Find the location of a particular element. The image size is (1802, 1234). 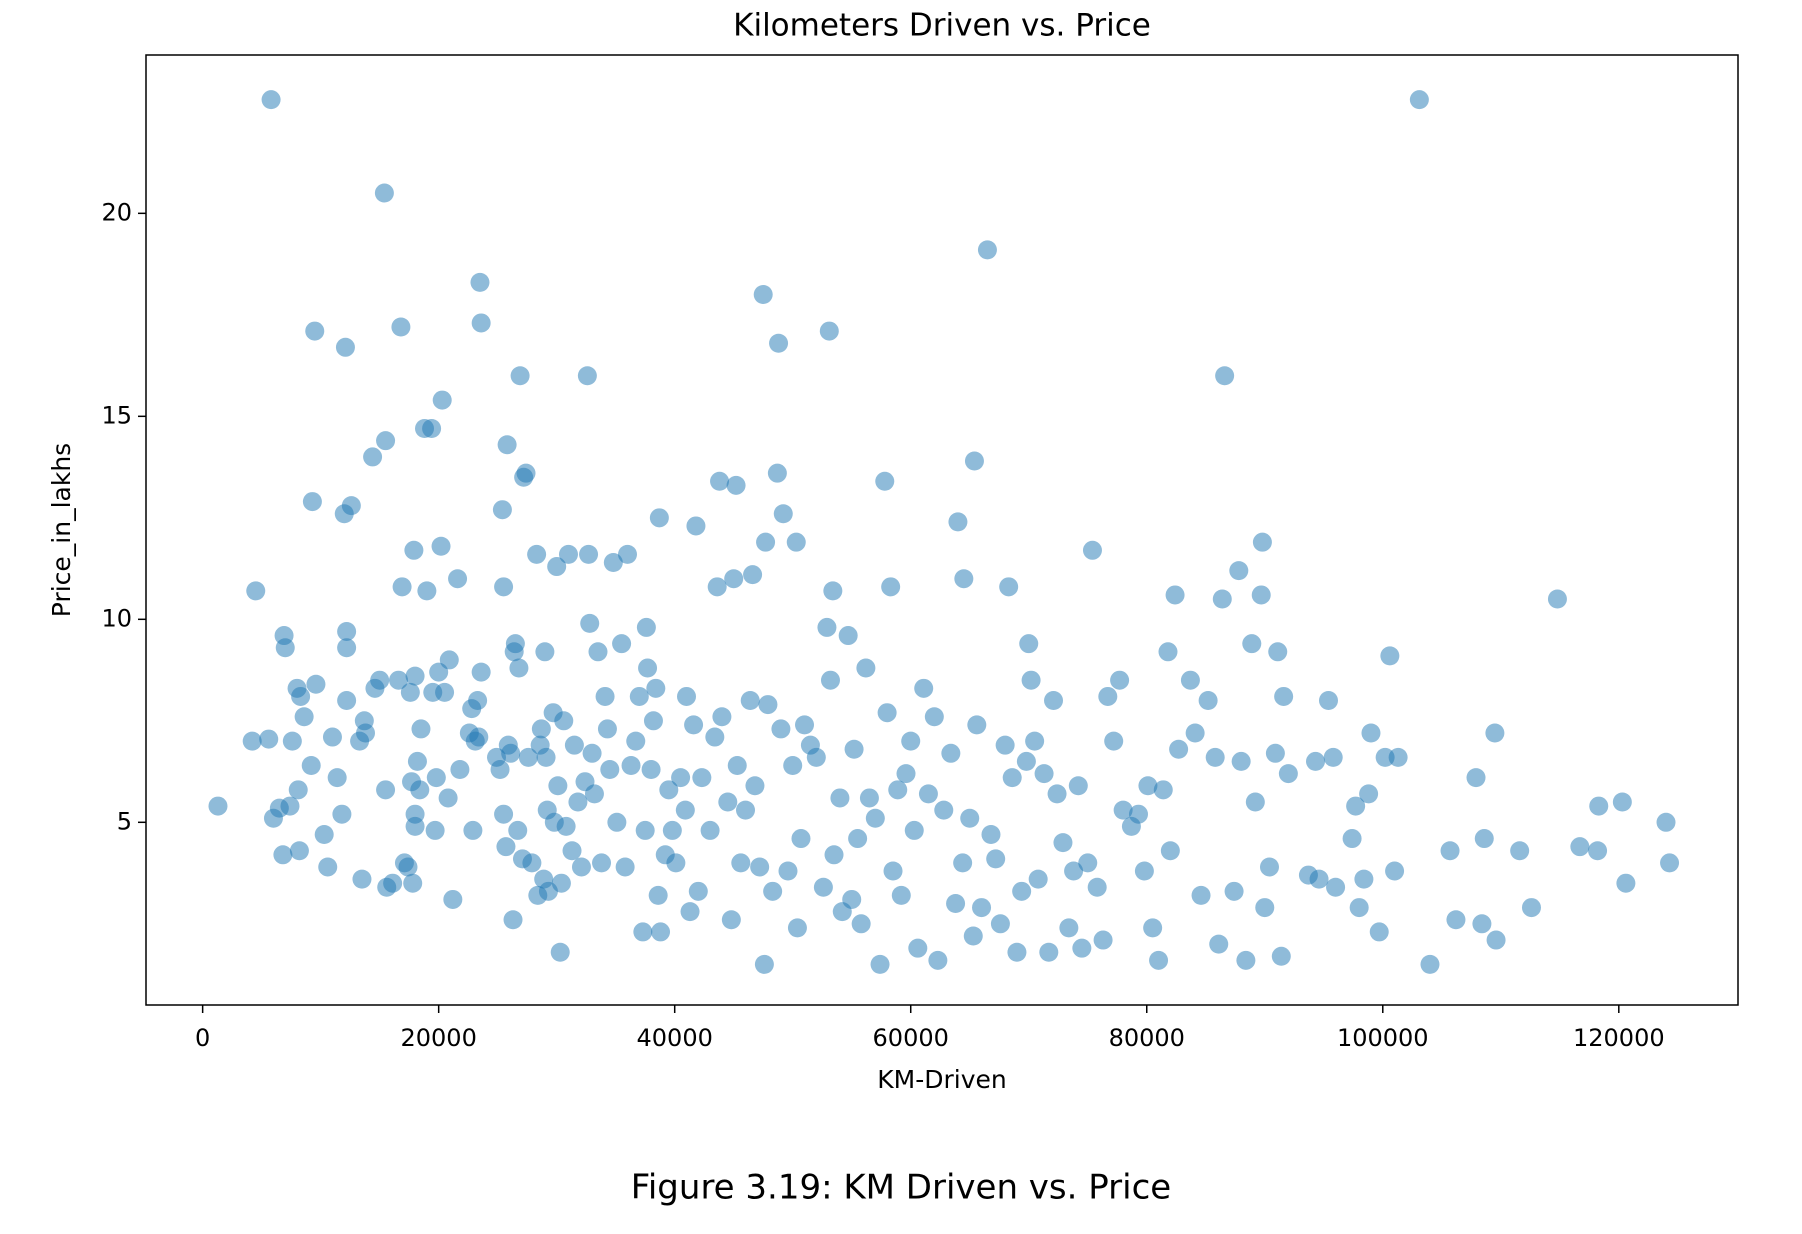

y-axis-label: Price_in_lakhs is located at coordinates (61, 530).